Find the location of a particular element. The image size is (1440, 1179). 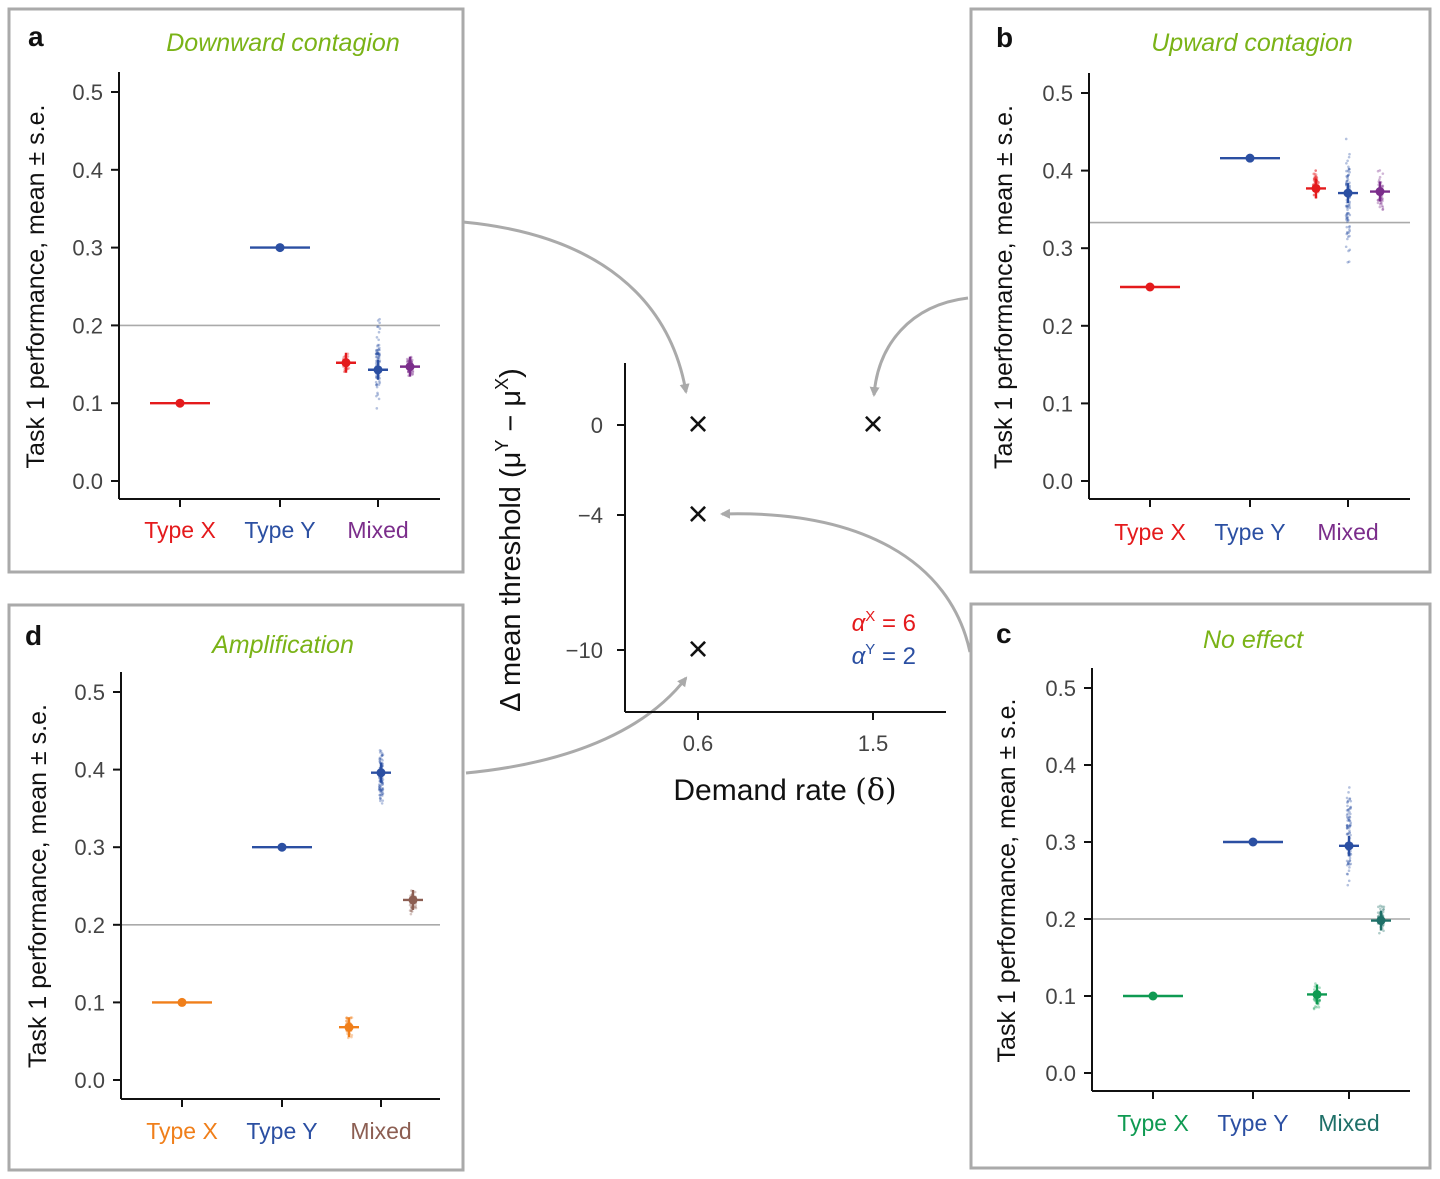

panel-c-letter: c is located at coordinates (1004, 633).